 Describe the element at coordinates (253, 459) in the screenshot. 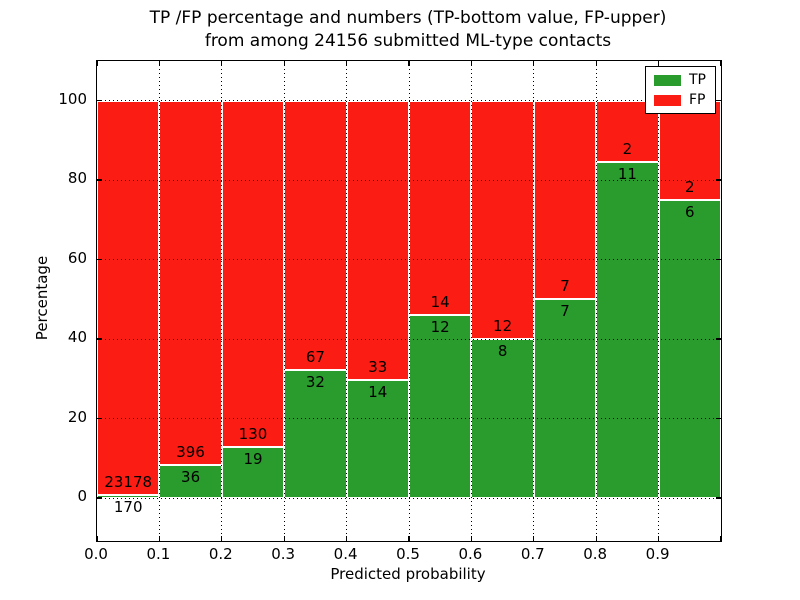

I see `bar-tp-count-label: 19` at that location.